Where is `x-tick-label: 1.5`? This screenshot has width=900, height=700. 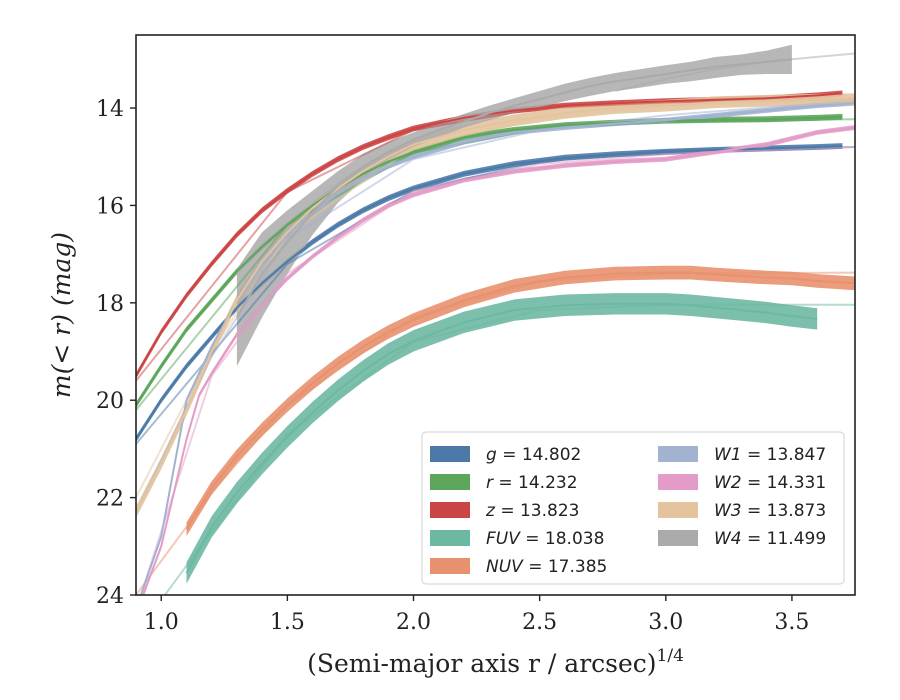 x-tick-label: 1.5 is located at coordinates (287, 622).